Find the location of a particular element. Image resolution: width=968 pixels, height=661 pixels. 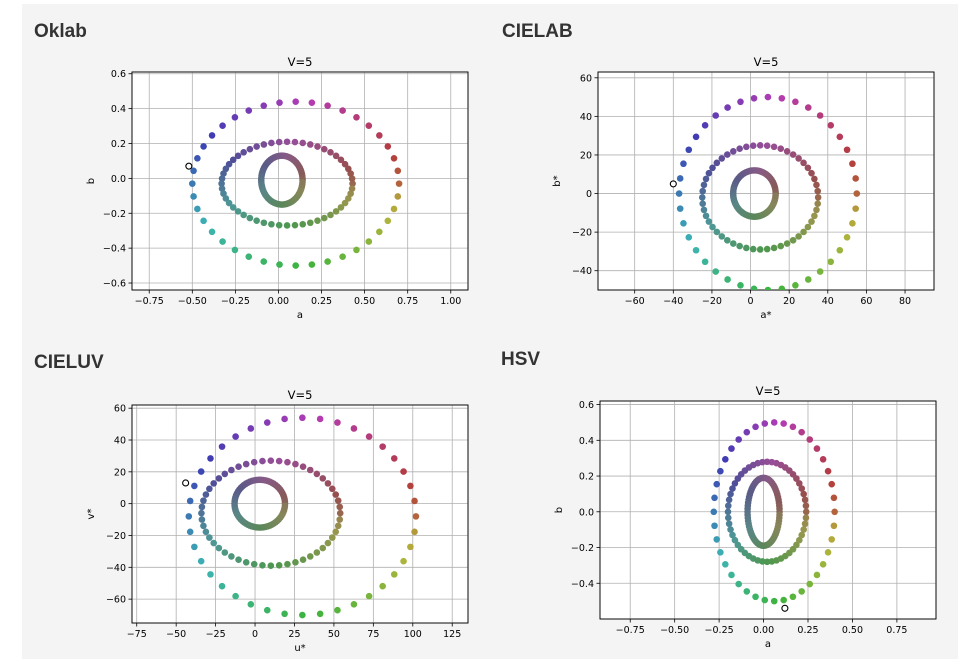

x-tick-label: −0.75 is located at coordinates (630, 630).